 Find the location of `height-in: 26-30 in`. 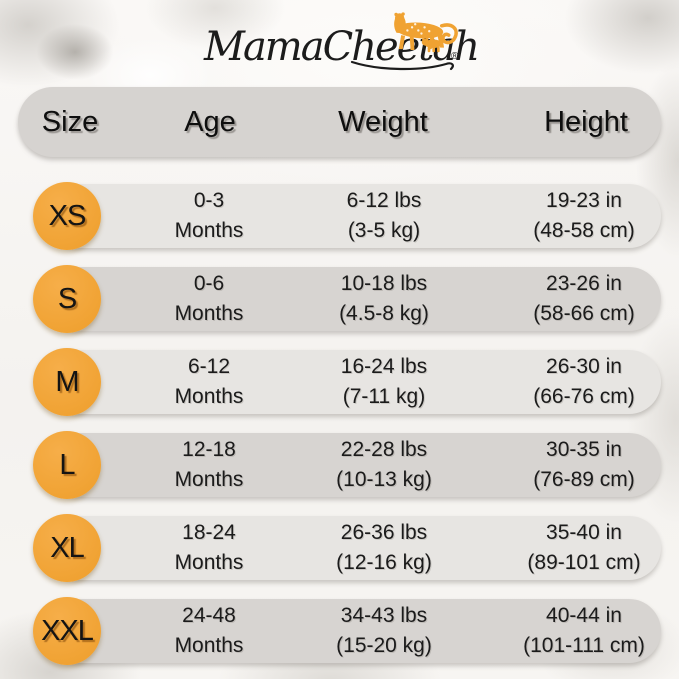

height-in: 26-30 in is located at coordinates (584, 366).